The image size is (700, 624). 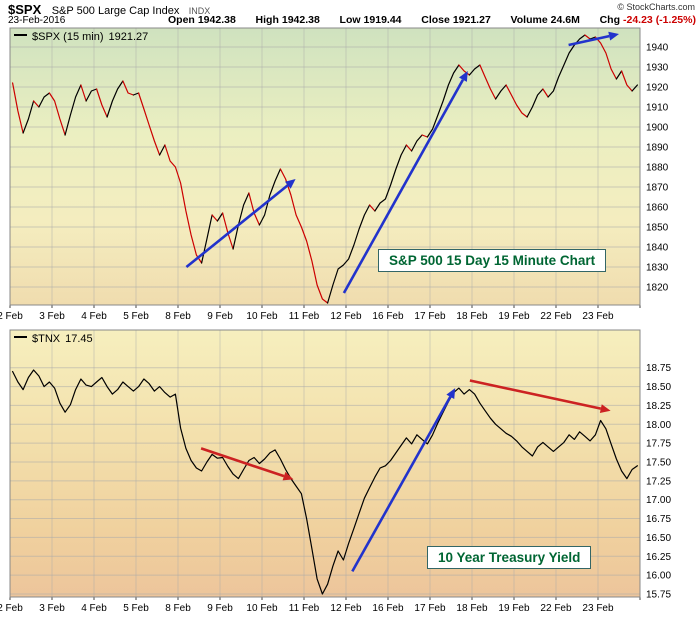 What do you see at coordinates (128, 37) in the screenshot?
I see `spx-legend-value: 1921.27` at bounding box center [128, 37].